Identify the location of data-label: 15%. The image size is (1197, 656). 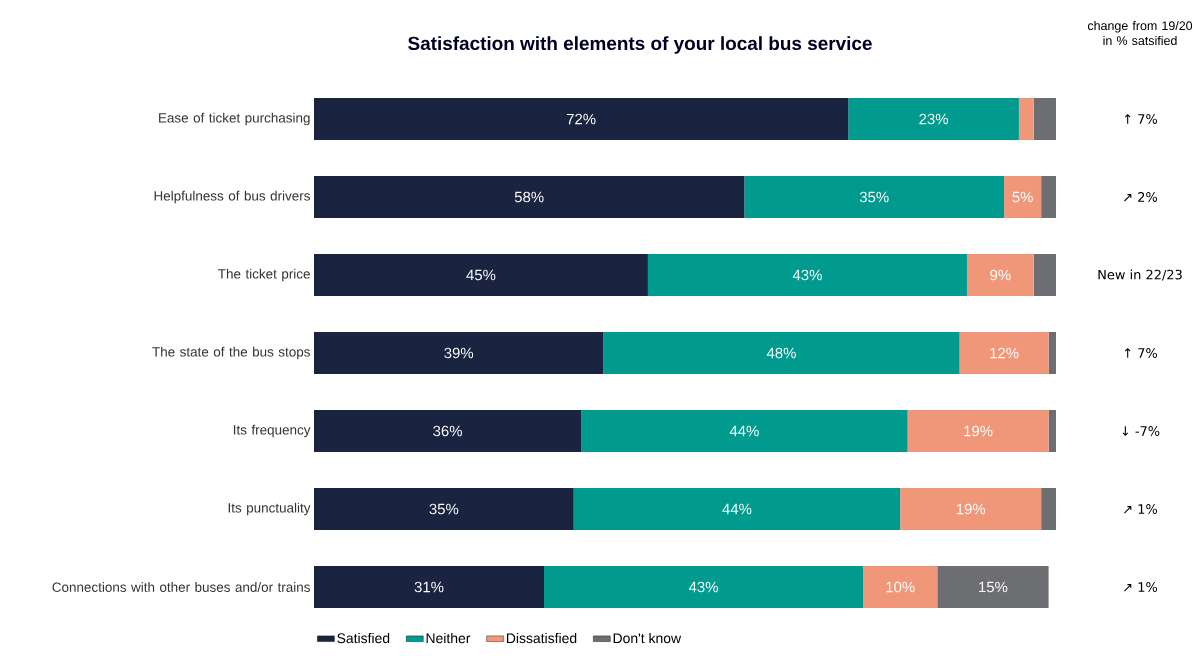
(993, 587).